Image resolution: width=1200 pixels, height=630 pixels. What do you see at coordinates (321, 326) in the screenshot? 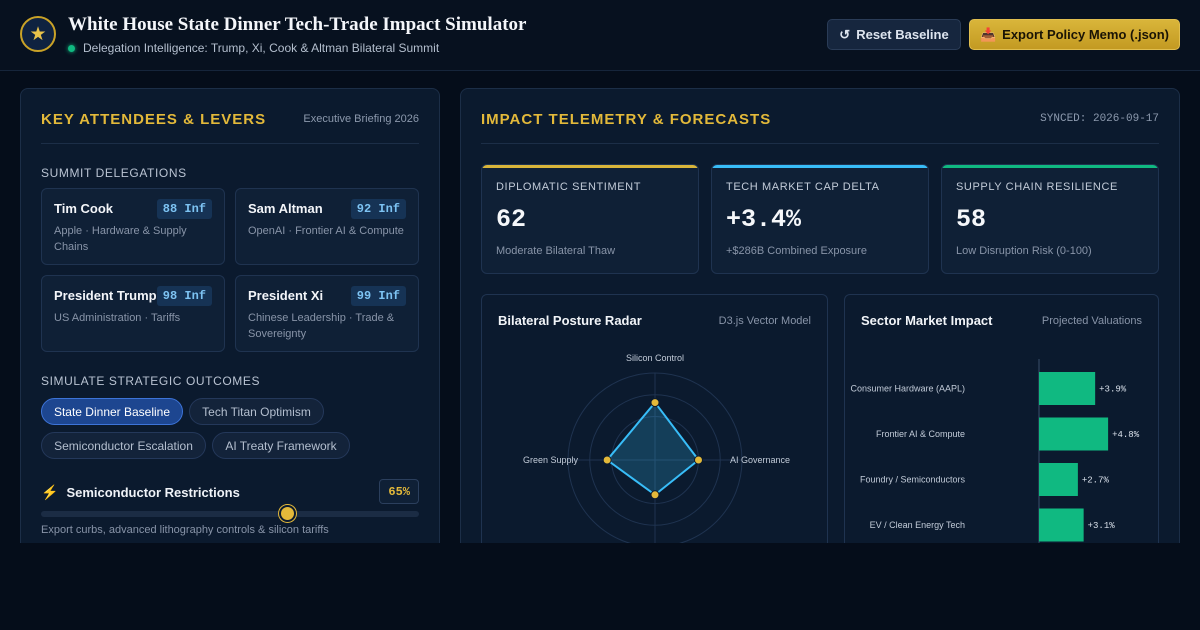
I see `delegate-description: Chinese Leadership · Trade & Sovereignty` at bounding box center [321, 326].